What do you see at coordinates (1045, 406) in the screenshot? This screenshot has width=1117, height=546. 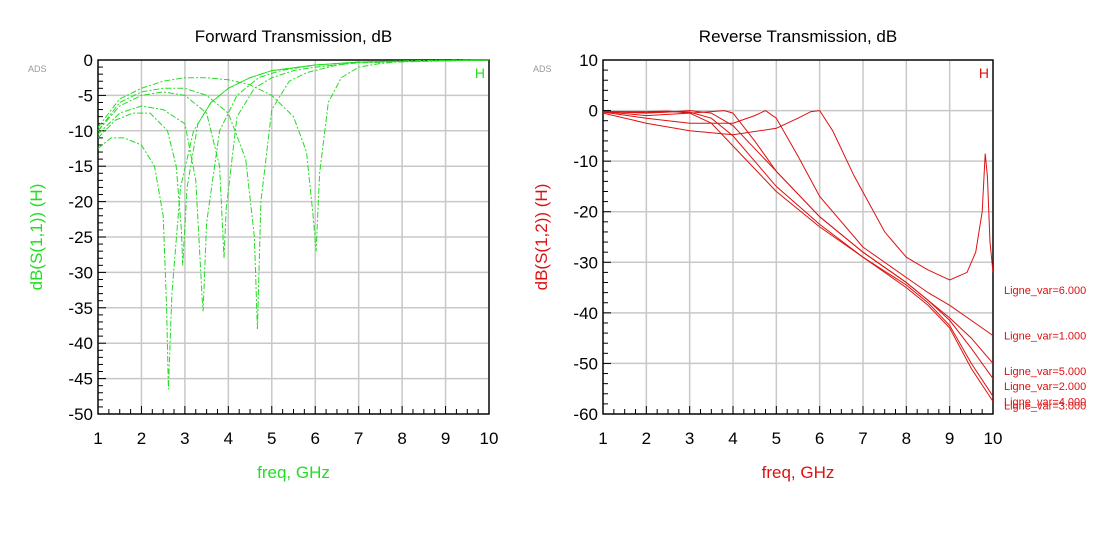 I see `legend-entry: Ligne_var=3.000` at bounding box center [1045, 406].